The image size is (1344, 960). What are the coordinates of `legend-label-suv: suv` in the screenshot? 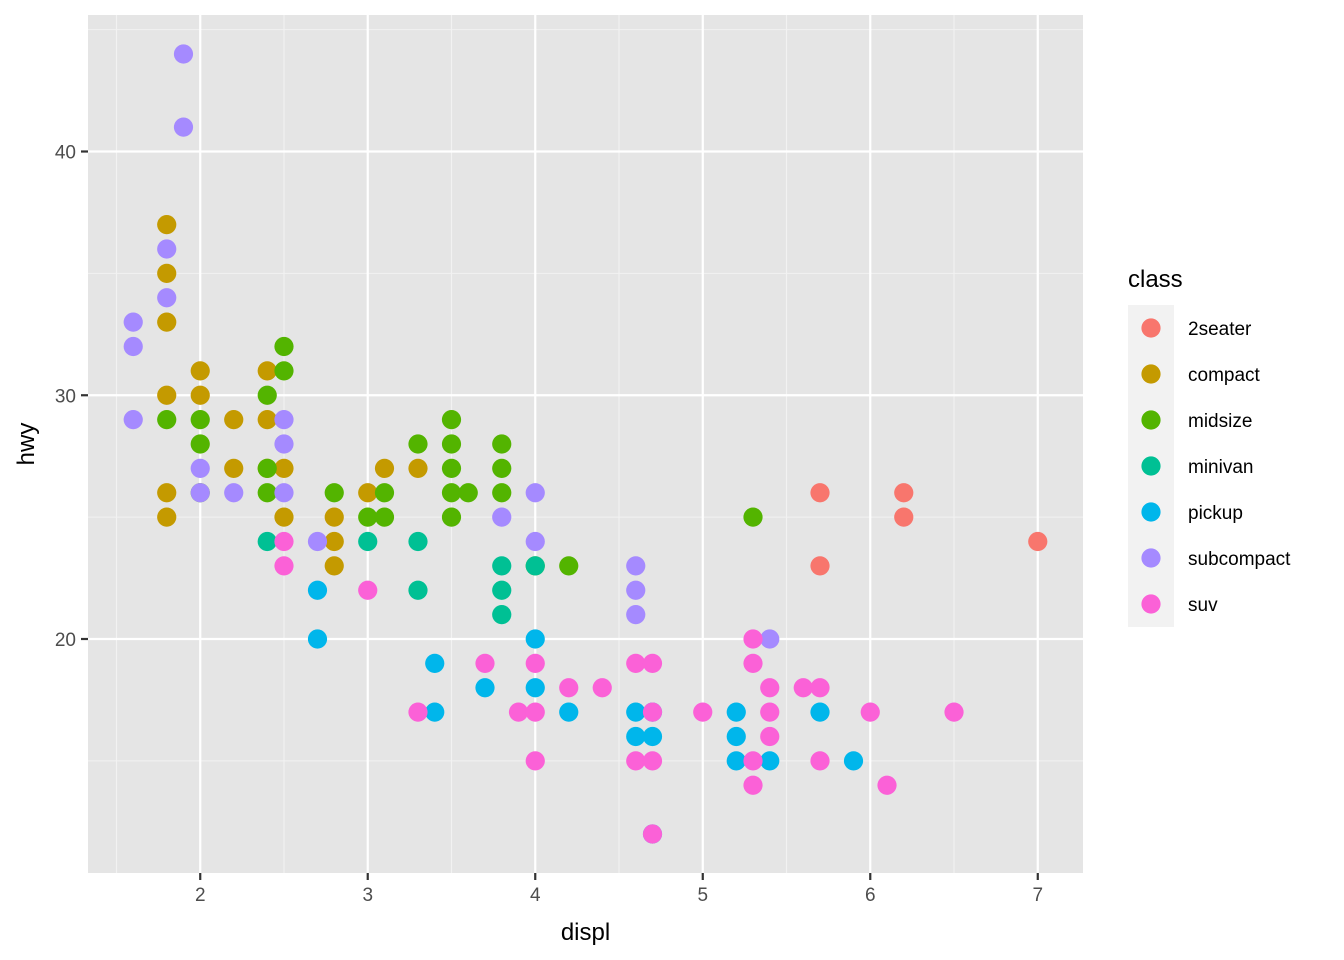 It's located at (1203, 605).